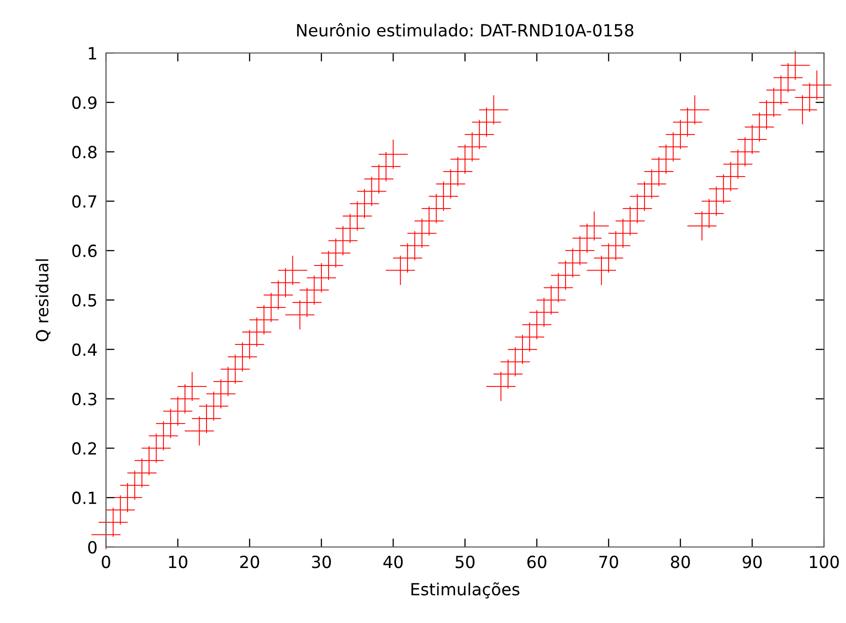  Describe the element at coordinates (84, 201) in the screenshot. I see `y-tick-label: 0.7` at that location.